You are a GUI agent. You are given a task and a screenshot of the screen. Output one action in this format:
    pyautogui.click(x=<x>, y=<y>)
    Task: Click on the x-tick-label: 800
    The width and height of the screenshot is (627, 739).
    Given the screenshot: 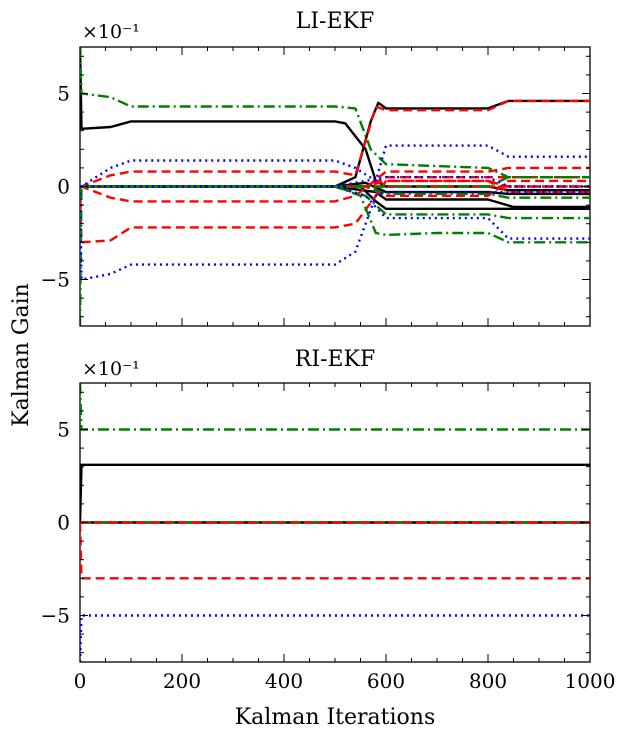 What is the action you would take?
    pyautogui.click(x=488, y=681)
    